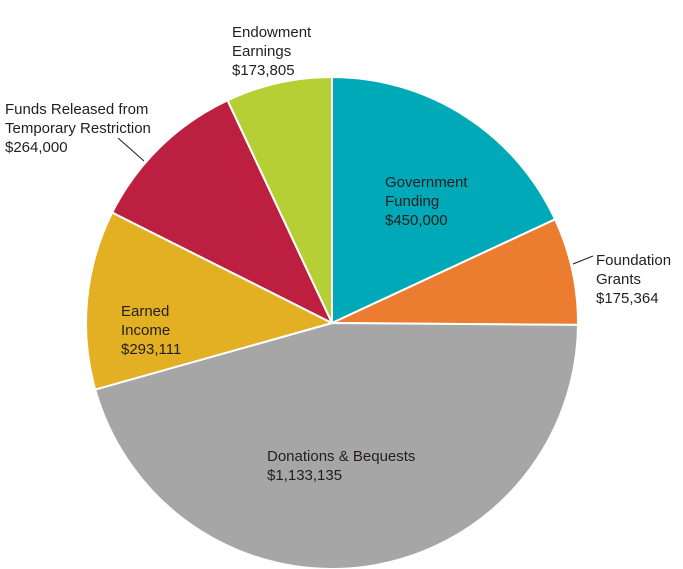 This screenshot has height=569, width=683. Describe the element at coordinates (151, 349) in the screenshot. I see `slice-value-label: $293,111` at that location.